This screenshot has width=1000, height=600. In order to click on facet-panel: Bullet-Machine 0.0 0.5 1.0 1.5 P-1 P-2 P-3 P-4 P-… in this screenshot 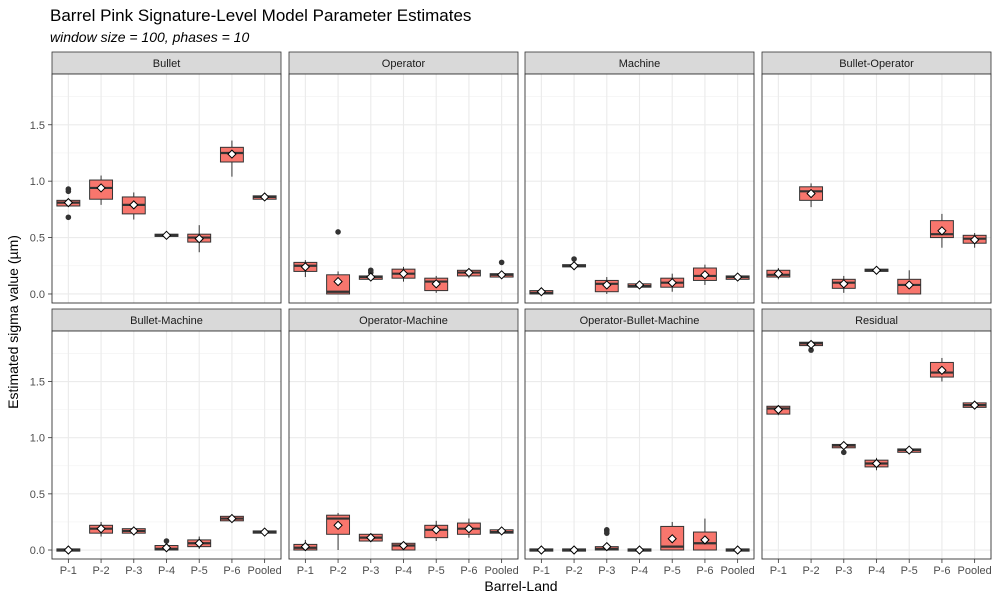, I will do `click(156, 442)`.